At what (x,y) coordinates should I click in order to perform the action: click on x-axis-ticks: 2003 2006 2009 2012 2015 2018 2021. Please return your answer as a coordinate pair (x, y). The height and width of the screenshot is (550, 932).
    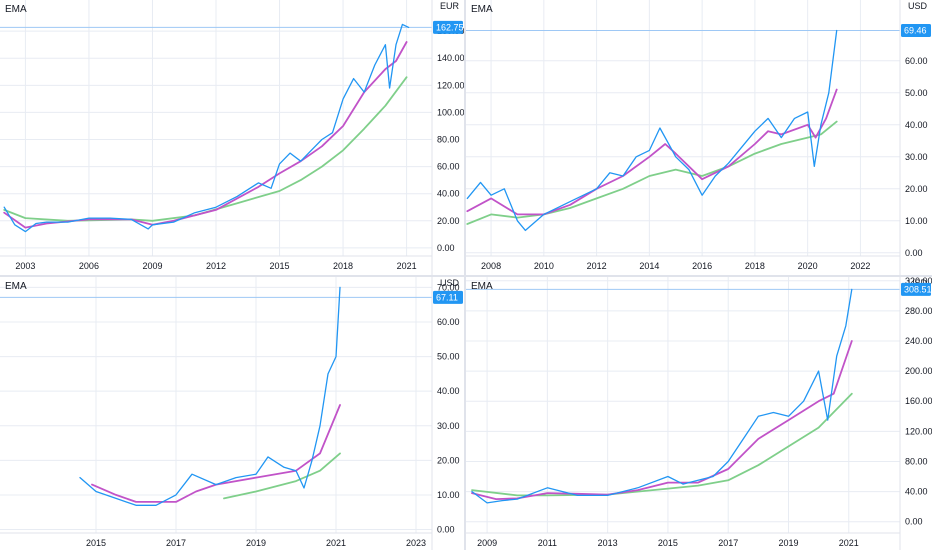
    Looking at the image, I should click on (215, 266).